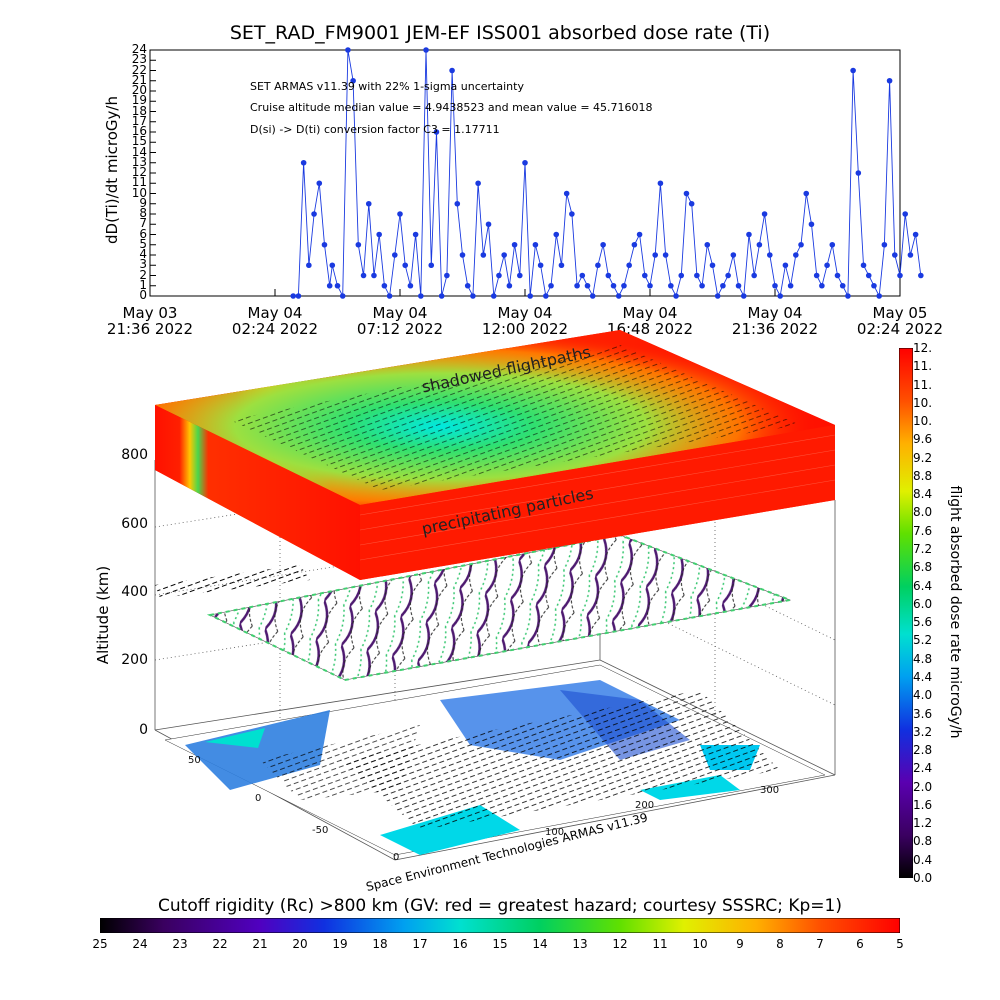 This screenshot has height=1000, width=1000. What do you see at coordinates (923, 731) in the screenshot?
I see `colorbar-tick-label: 3.2` at bounding box center [923, 731].